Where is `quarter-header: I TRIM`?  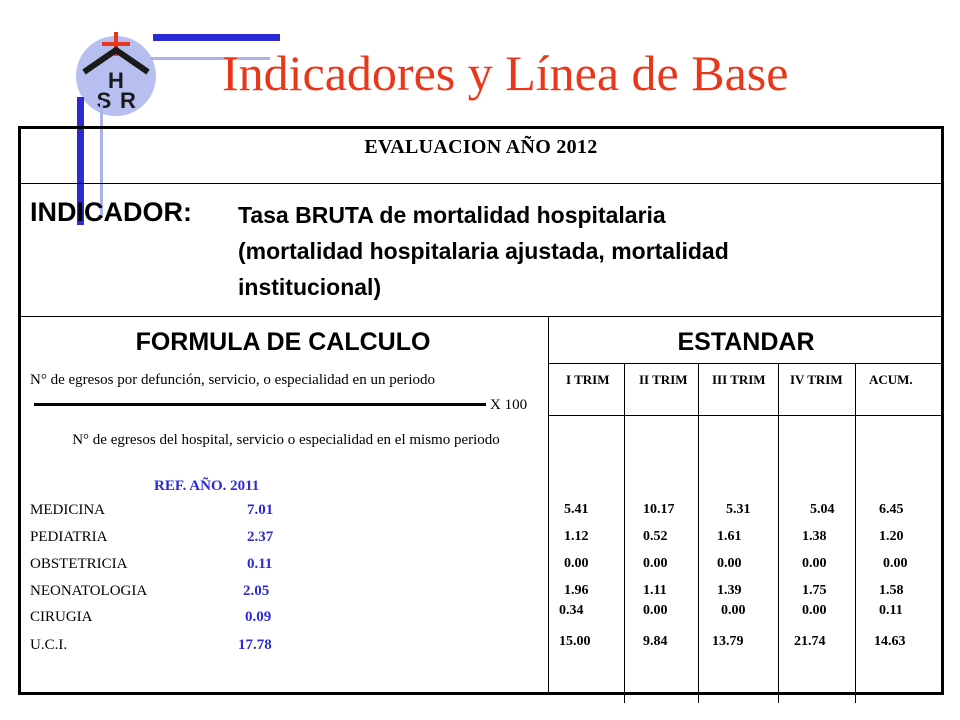 quarter-header: I TRIM is located at coordinates (588, 379).